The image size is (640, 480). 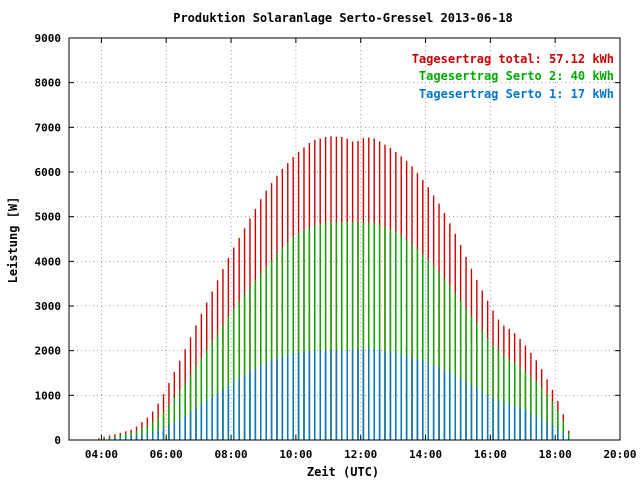 I want to click on x-tick-label: 16:00, so click(x=490, y=454).